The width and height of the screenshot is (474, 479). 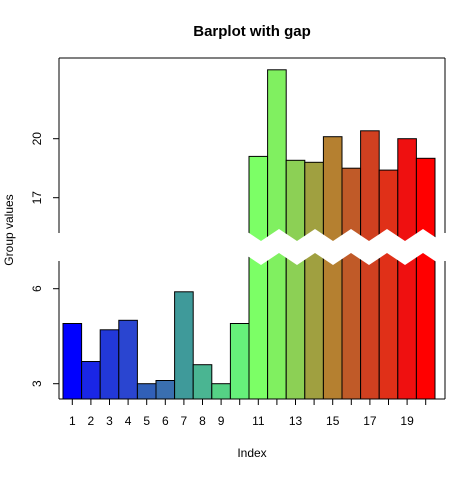 I want to click on x-tick-label: 17, so click(x=370, y=421).